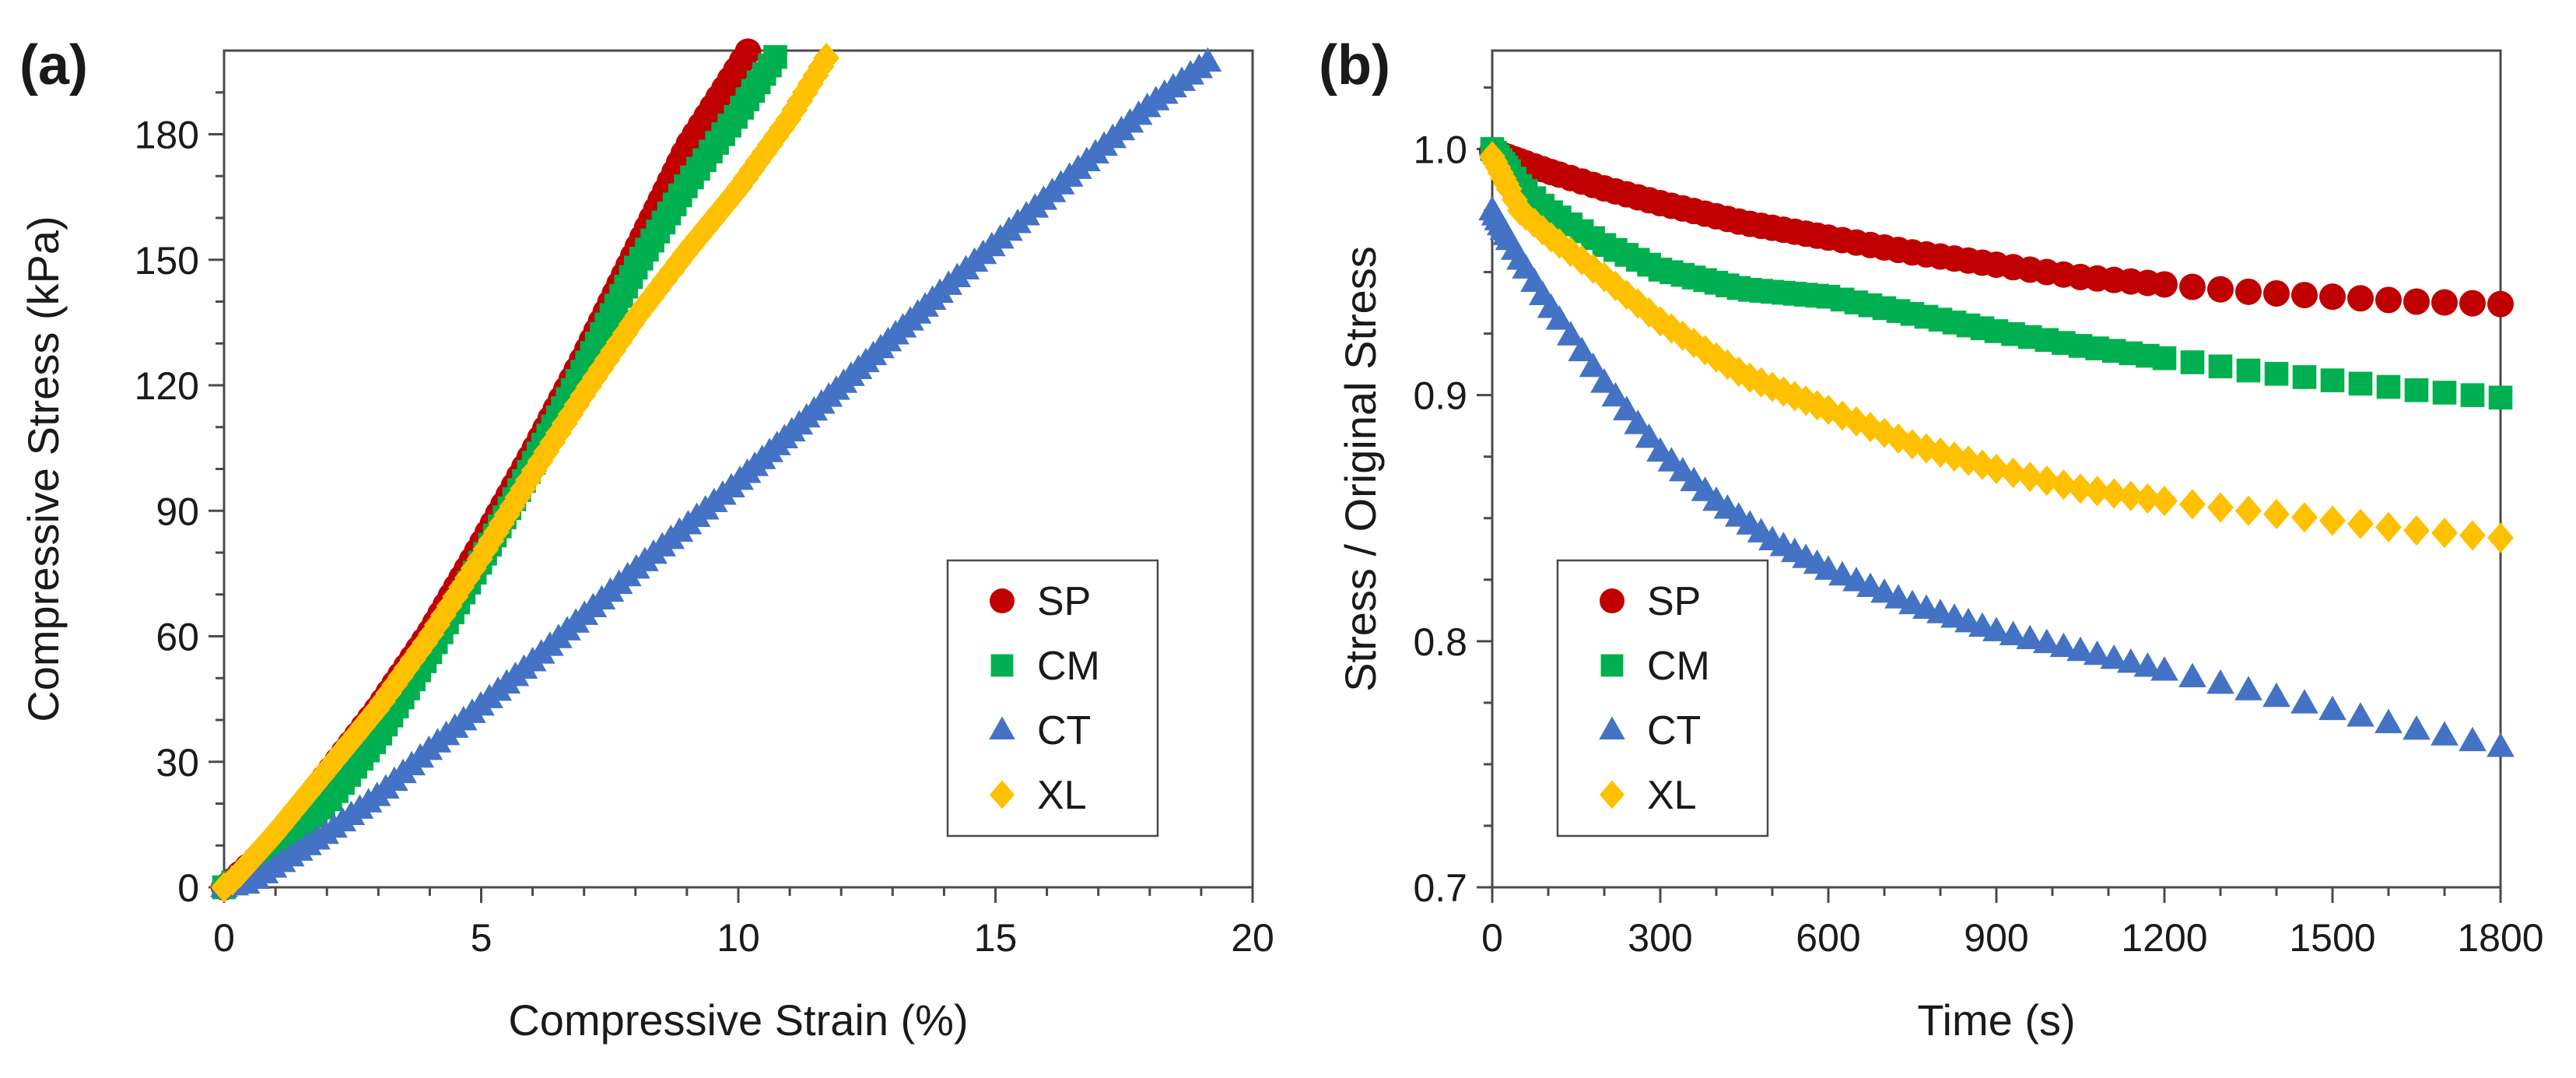  I want to click on legend-box, so click(1052, 698).